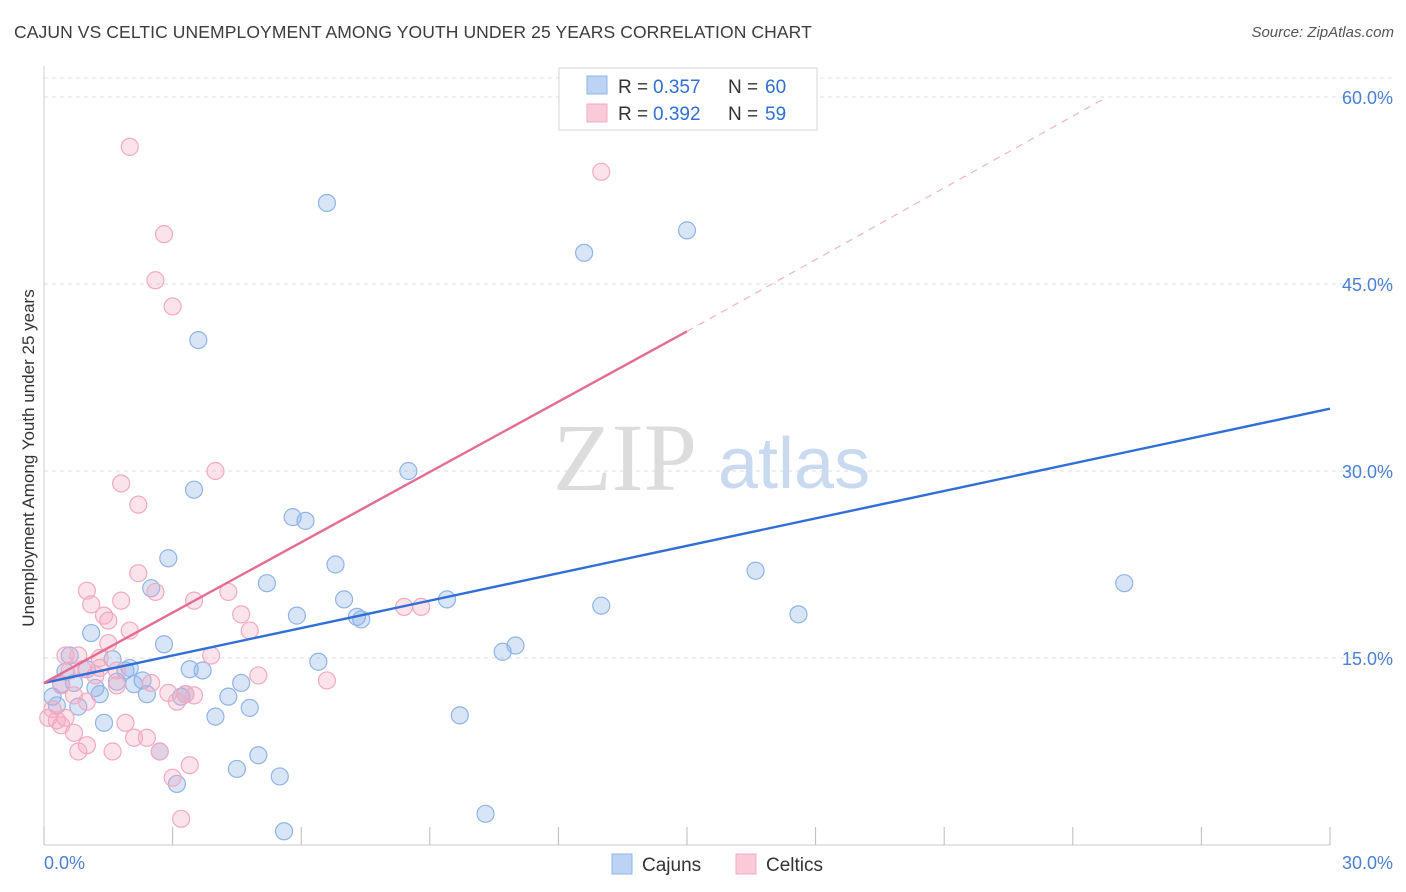 The image size is (1406, 892). What do you see at coordinates (28, 457) in the screenshot?
I see `y-axis-label: Unemployment Among Youth under 25 years` at bounding box center [28, 457].